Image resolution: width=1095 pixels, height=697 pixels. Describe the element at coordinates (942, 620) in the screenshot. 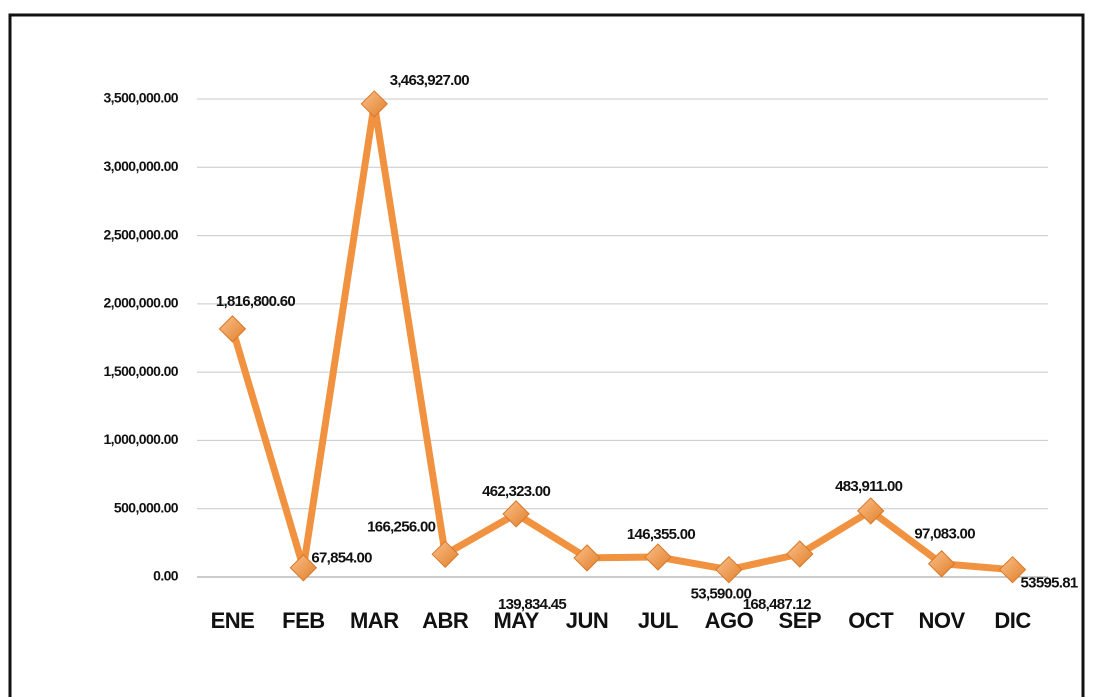

I see `x-tick-label: NOV` at that location.